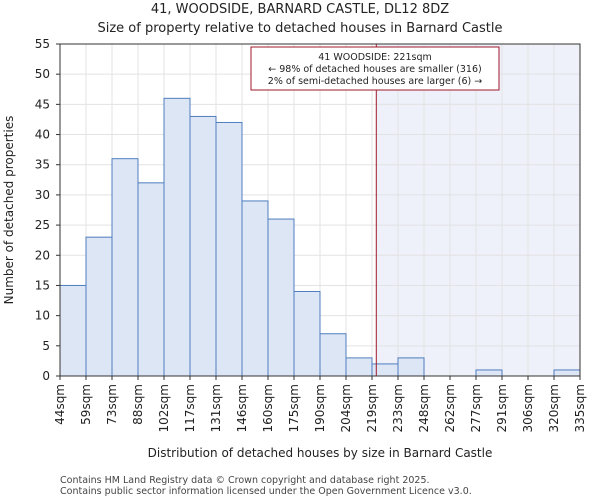 This screenshot has width=600, height=500. I want to click on y-tick-label: 10, so click(42, 316).